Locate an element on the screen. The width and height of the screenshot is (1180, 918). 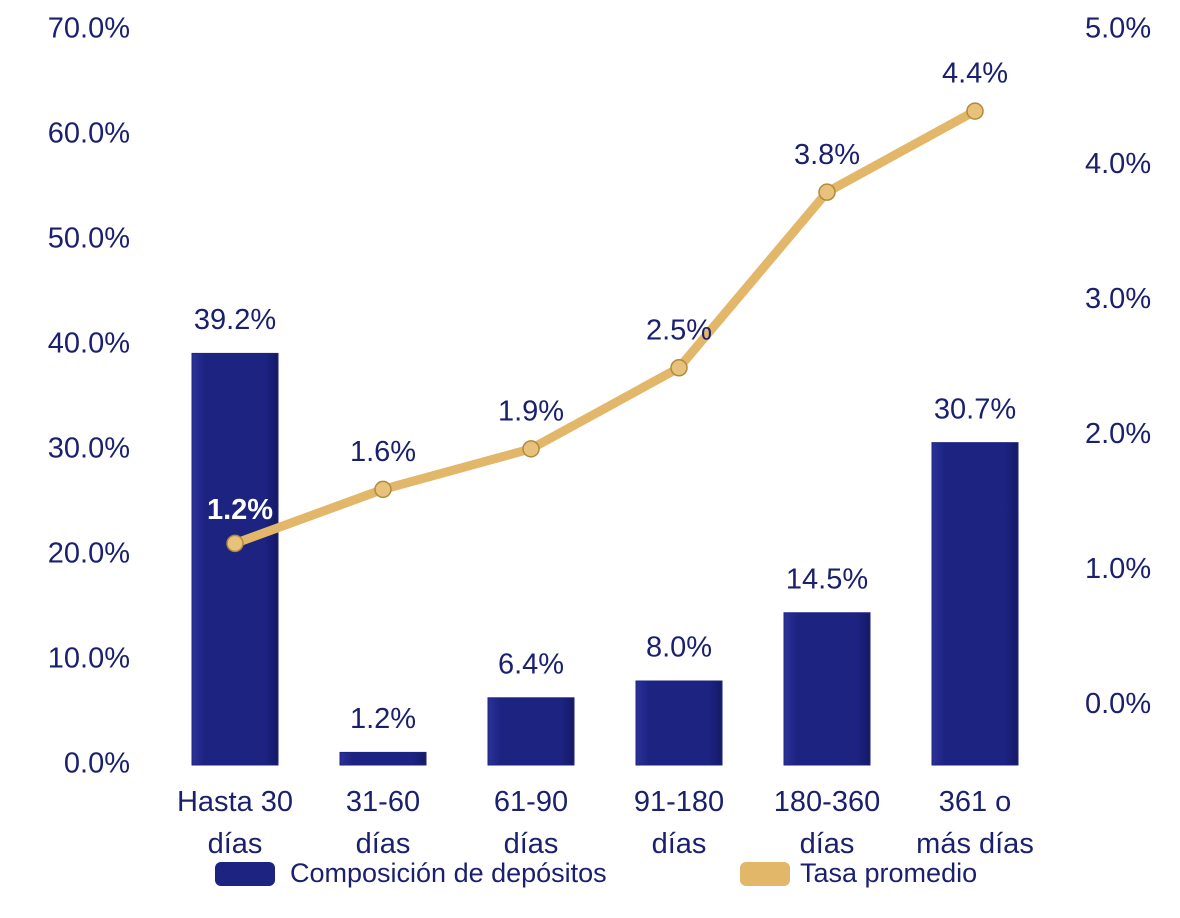
y2-tick-label: 4.0% is located at coordinates (1118, 164).